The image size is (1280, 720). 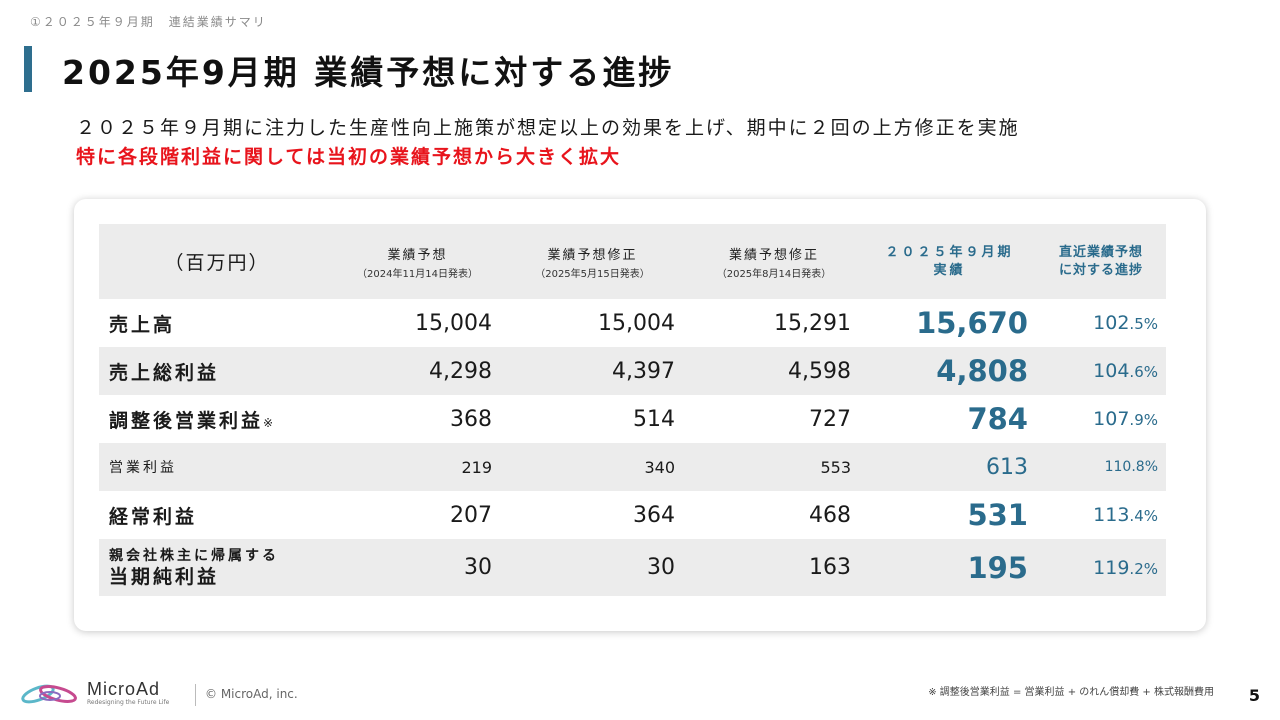 I want to click on brand-name: MicroAd, so click(x=124, y=689).